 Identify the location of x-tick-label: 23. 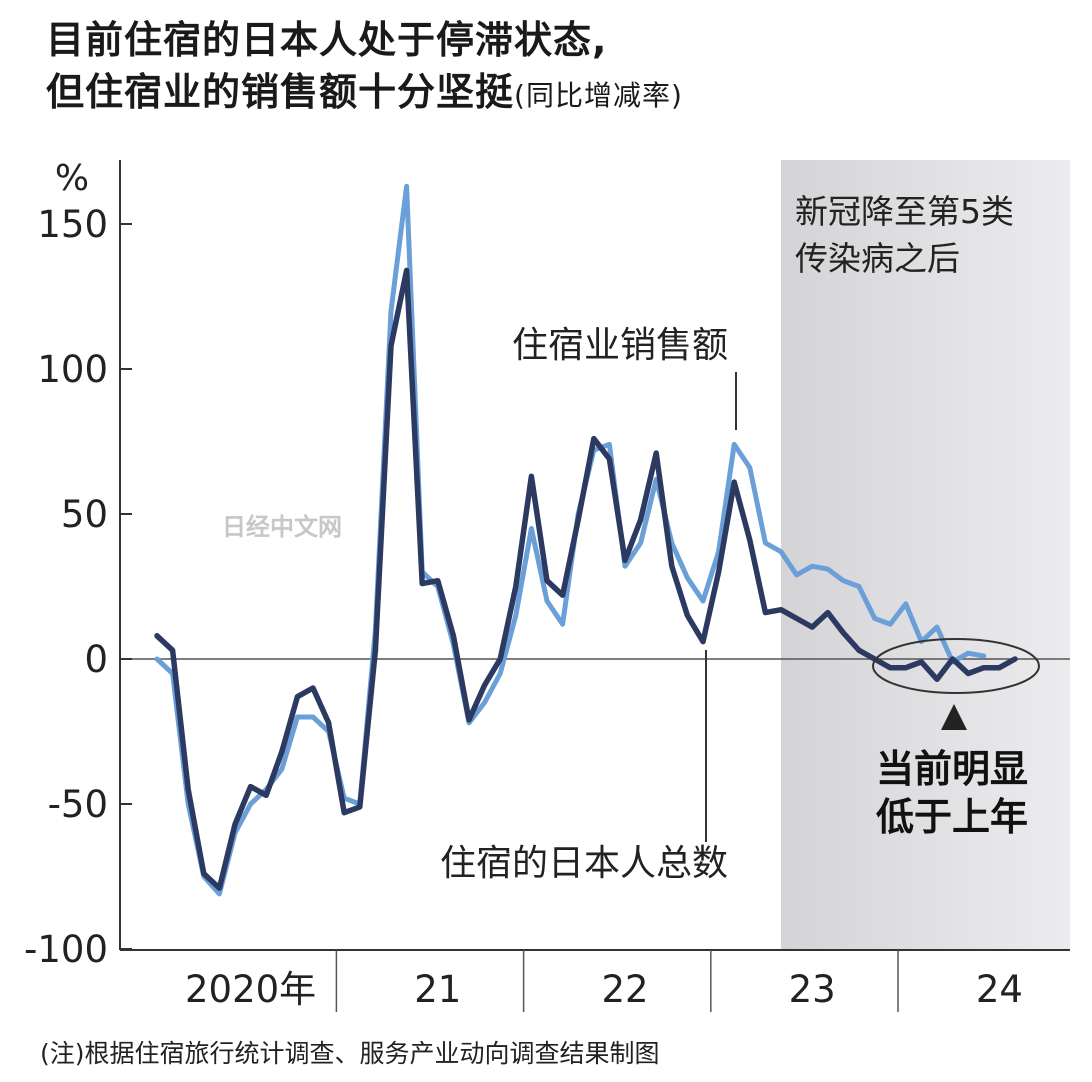
(812, 989).